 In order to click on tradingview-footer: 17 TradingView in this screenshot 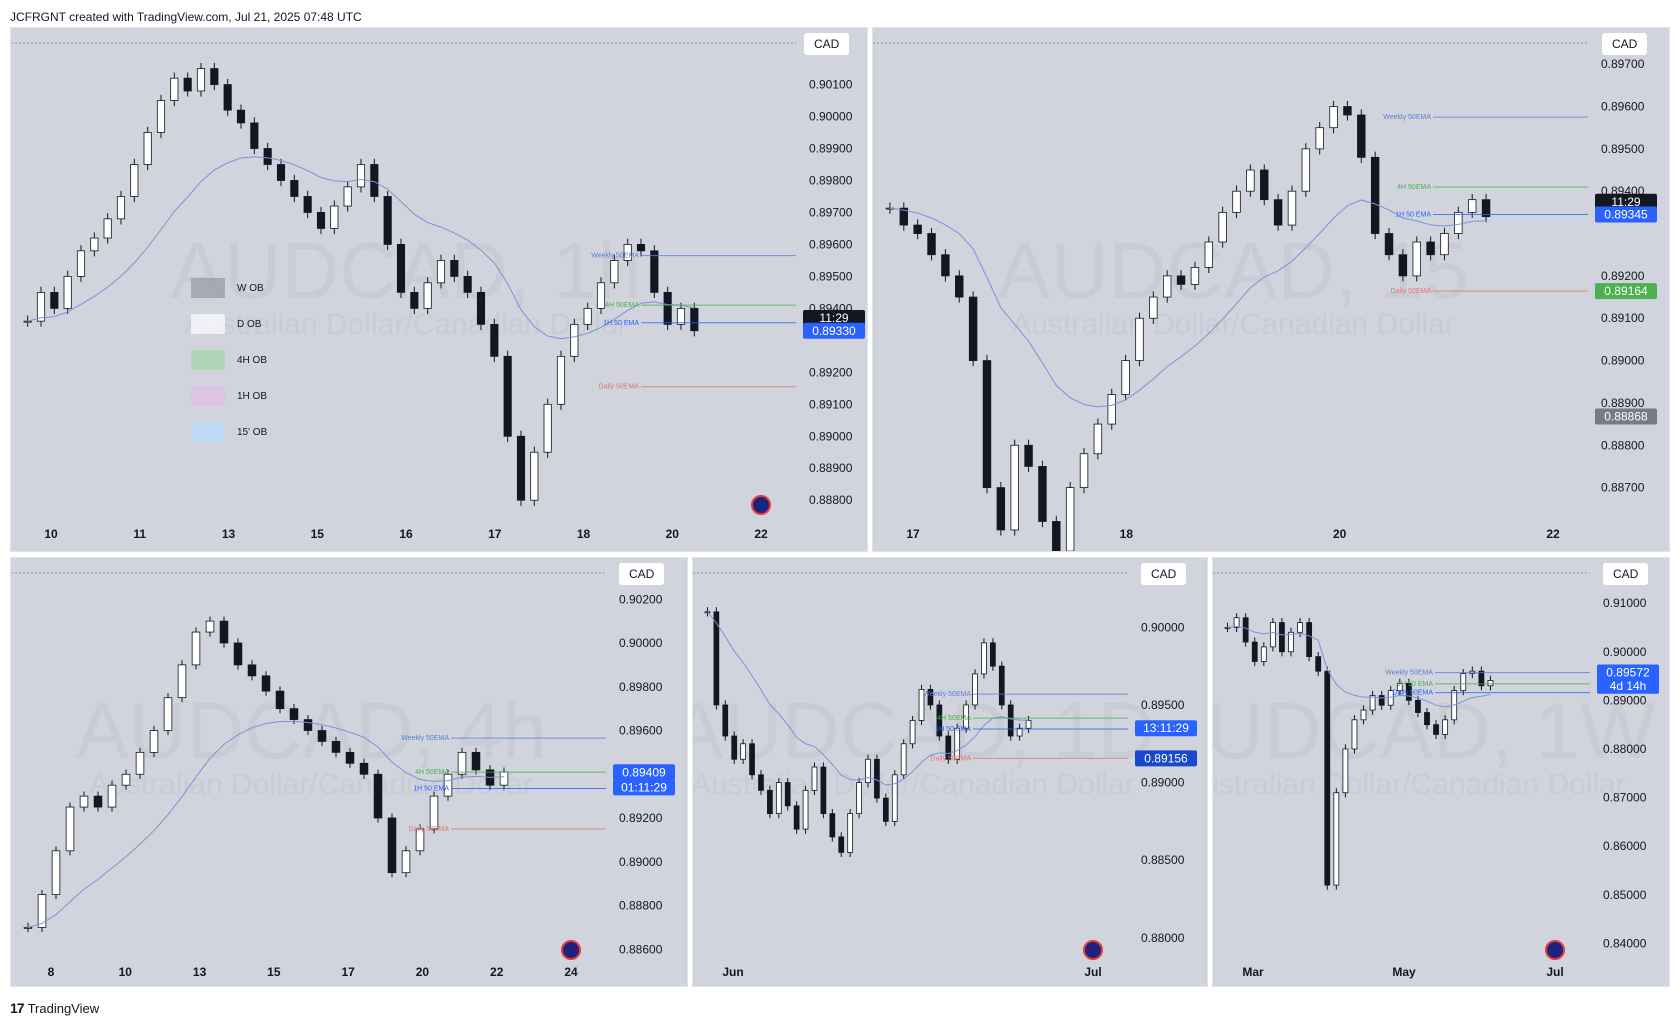, I will do `click(54, 1008)`.